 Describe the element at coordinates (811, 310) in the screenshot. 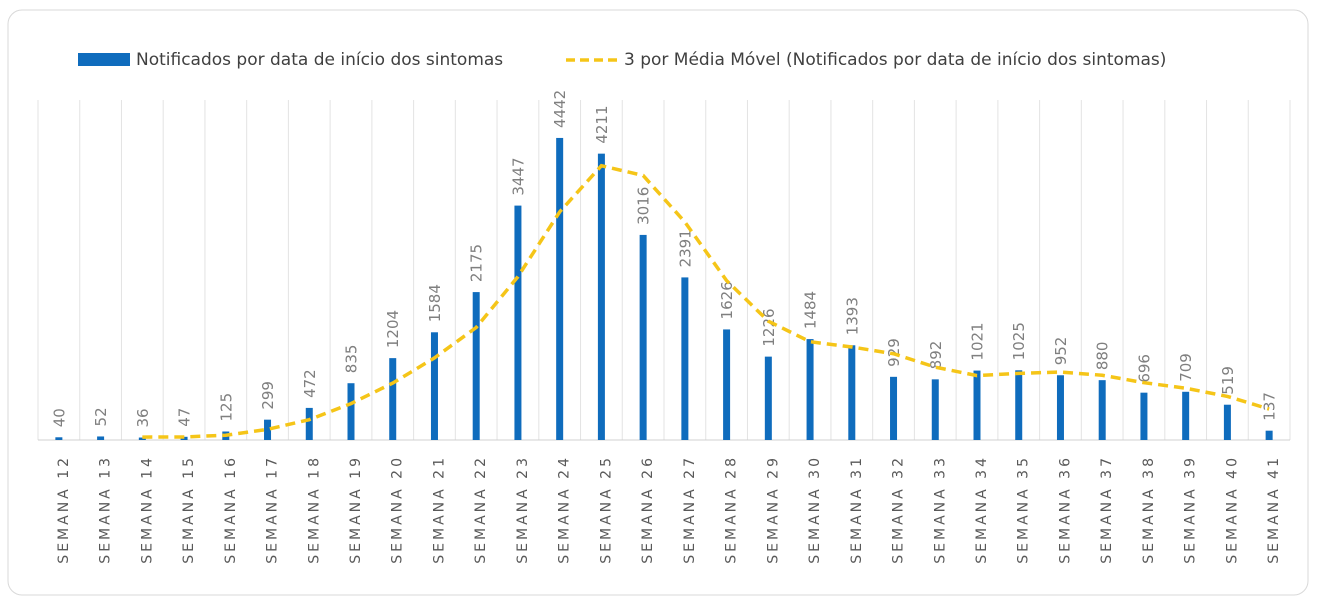

I see `data-label: 1484` at that location.